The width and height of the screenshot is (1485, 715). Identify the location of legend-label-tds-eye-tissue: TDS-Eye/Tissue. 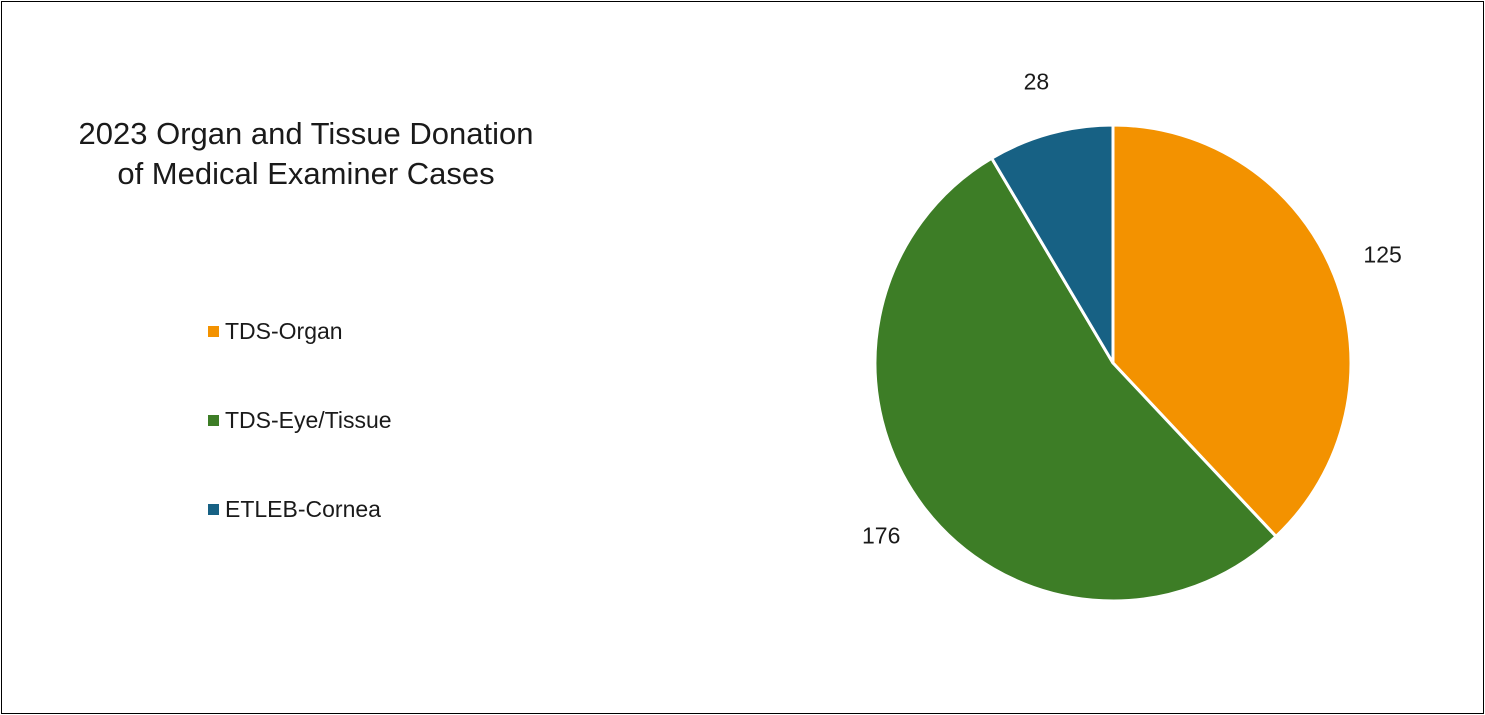
(308, 419).